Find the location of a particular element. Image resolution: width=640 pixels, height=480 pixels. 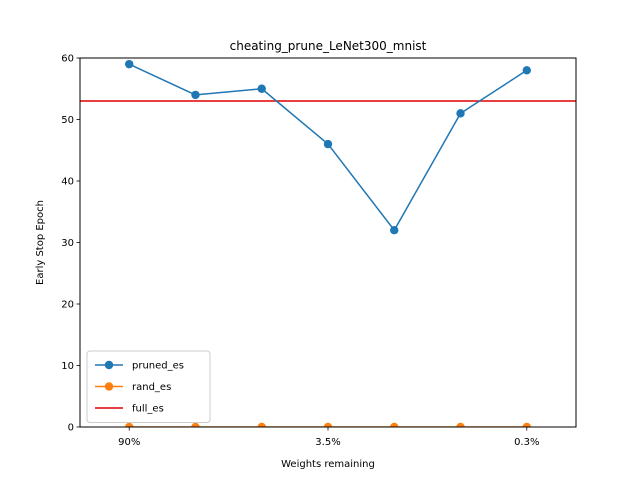

x-tick-label-0: 90% is located at coordinates (129, 442).